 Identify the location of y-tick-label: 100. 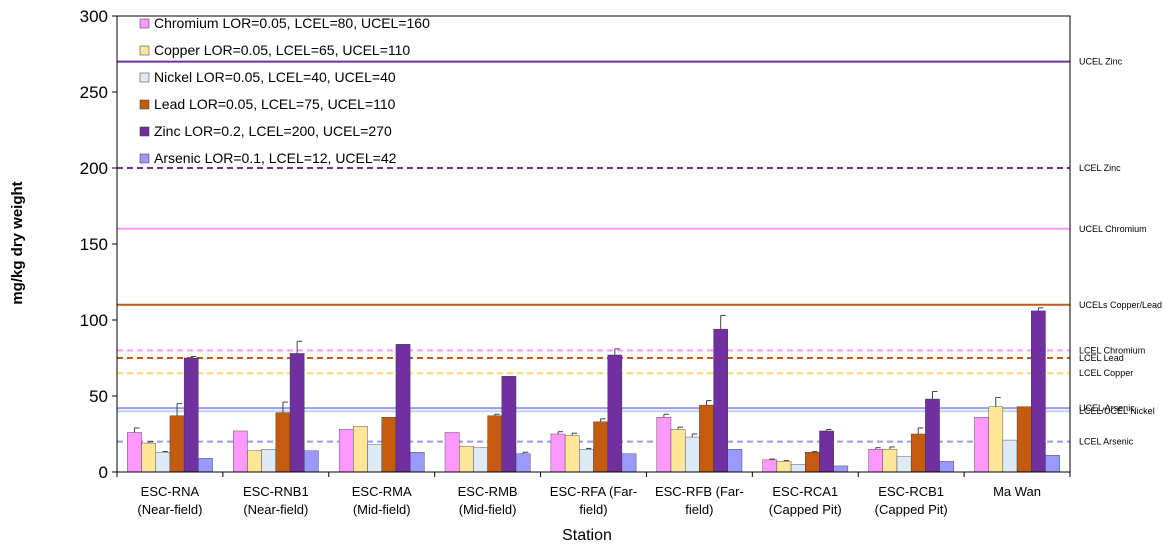
(94, 320).